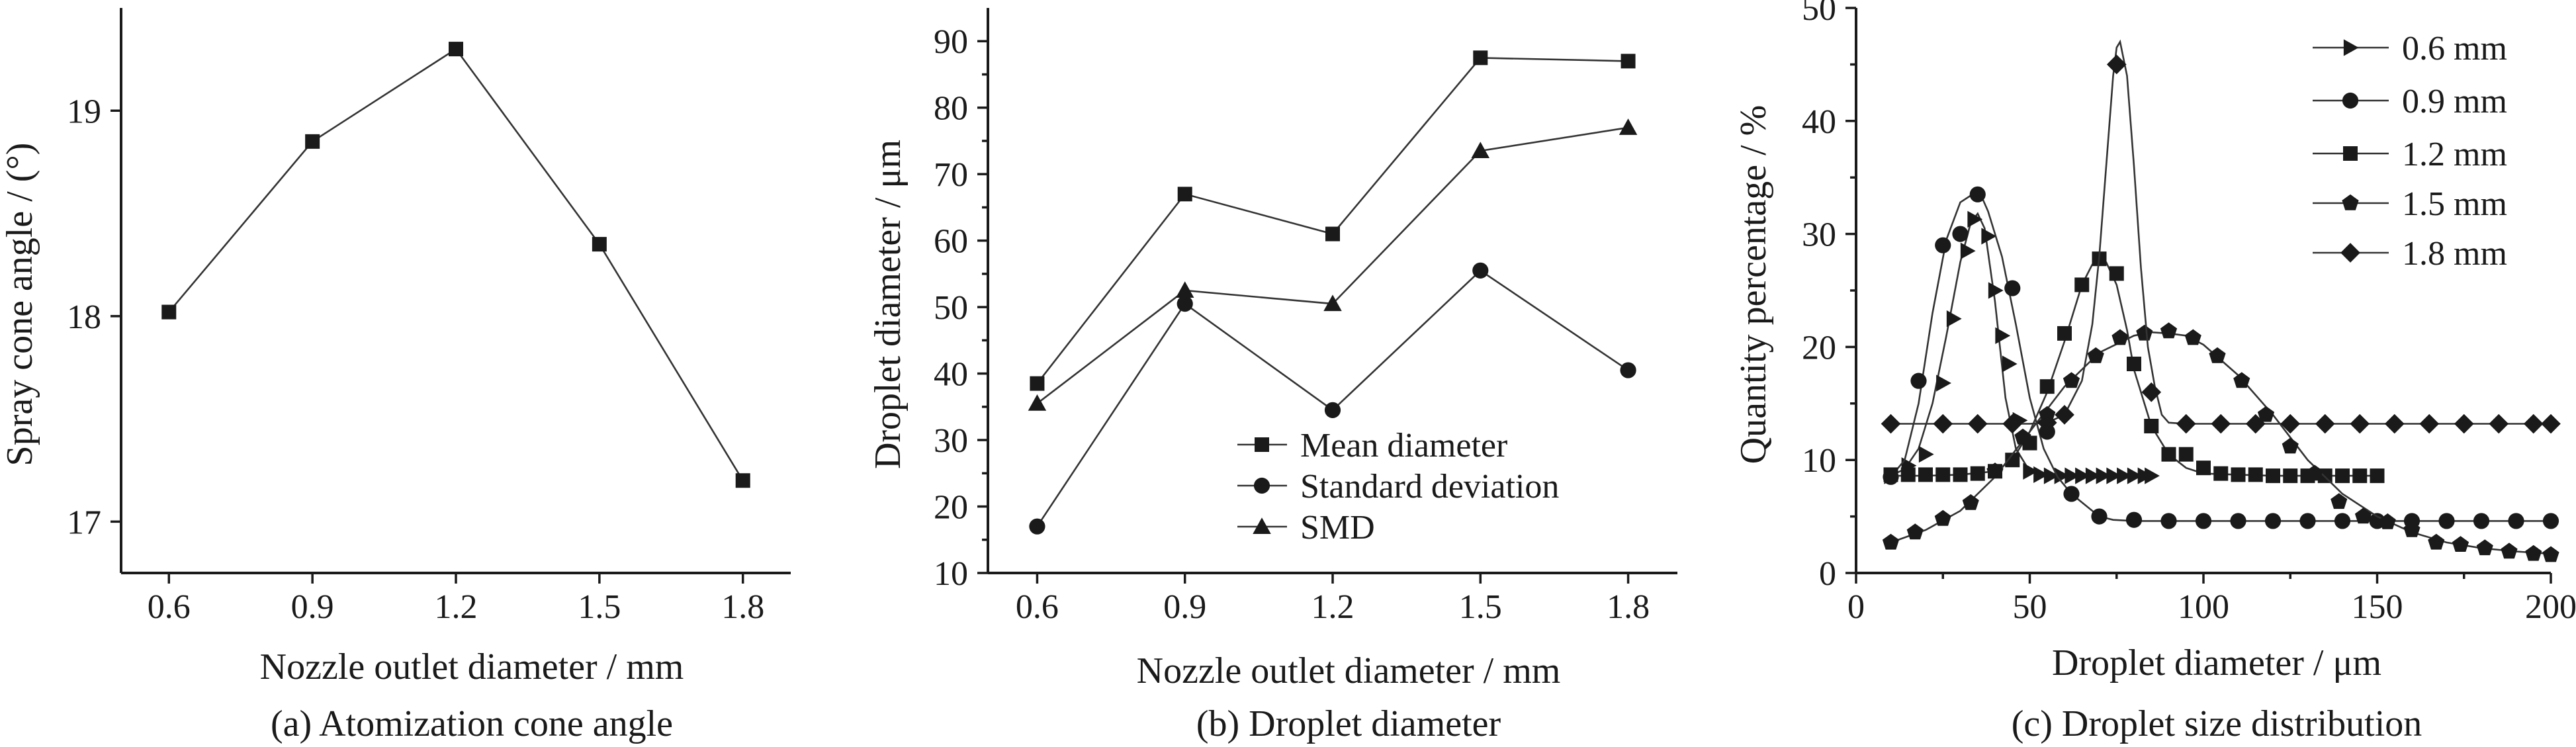 The image size is (2576, 747). I want to click on legend-label-1-5mm: 1.5 mm, so click(2454, 204).